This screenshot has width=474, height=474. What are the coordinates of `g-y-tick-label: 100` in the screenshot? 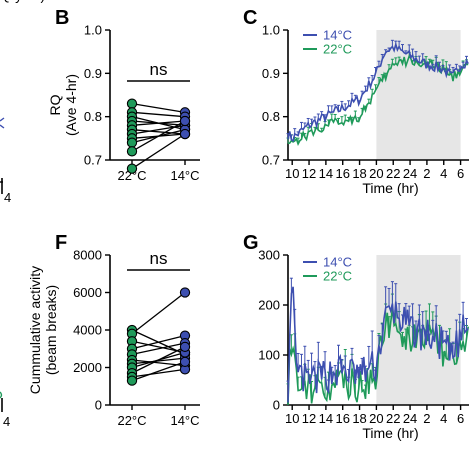 It's located at (269, 355).